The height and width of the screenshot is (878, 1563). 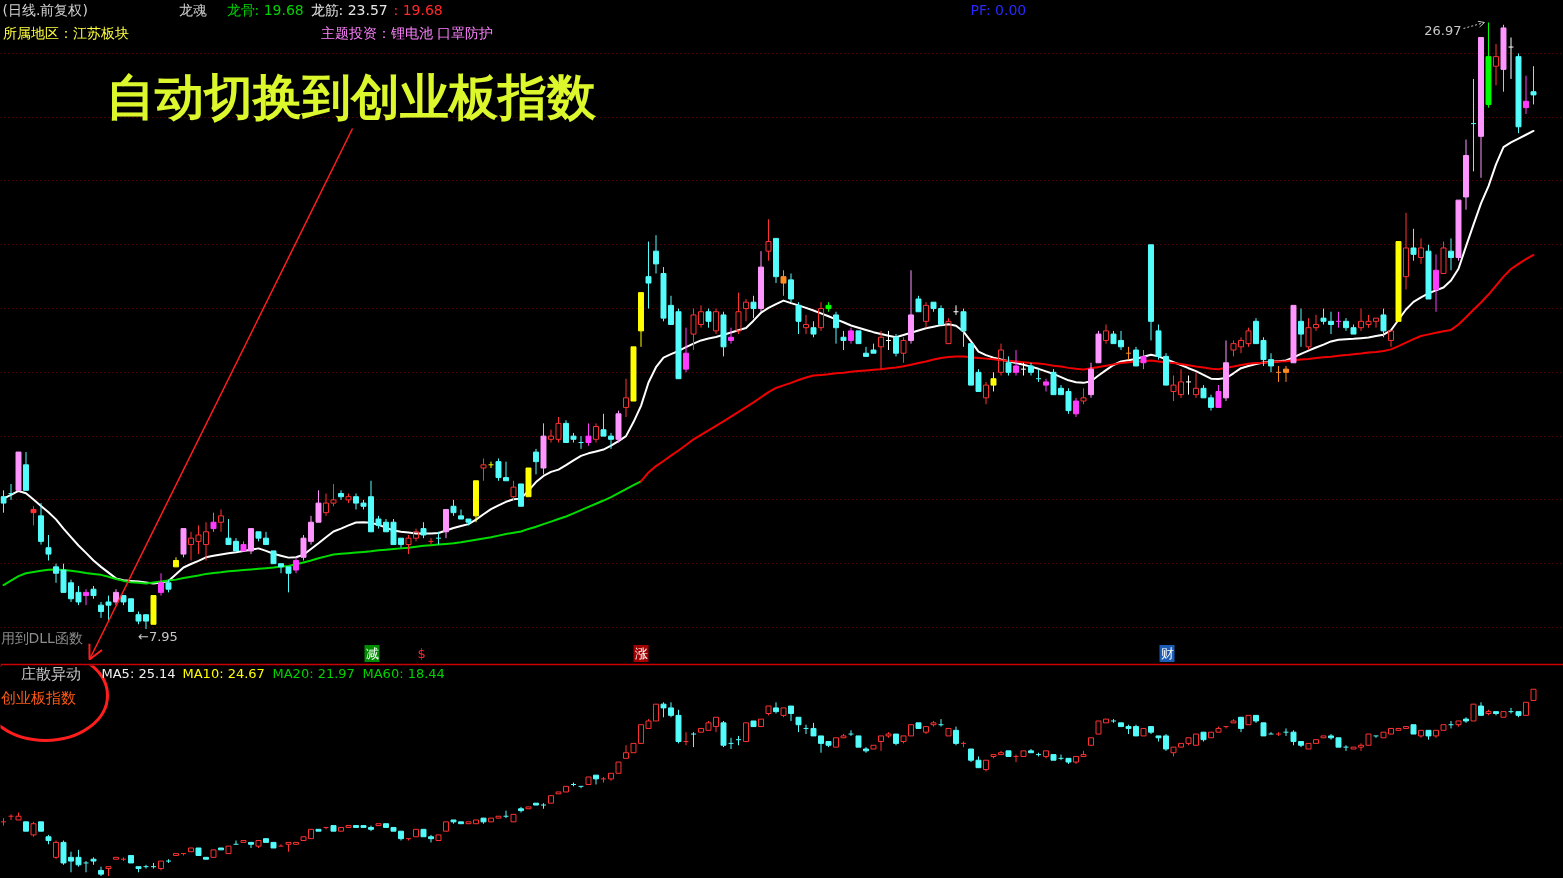 I want to click on chart-title: 庄散异动, so click(x=50, y=673).